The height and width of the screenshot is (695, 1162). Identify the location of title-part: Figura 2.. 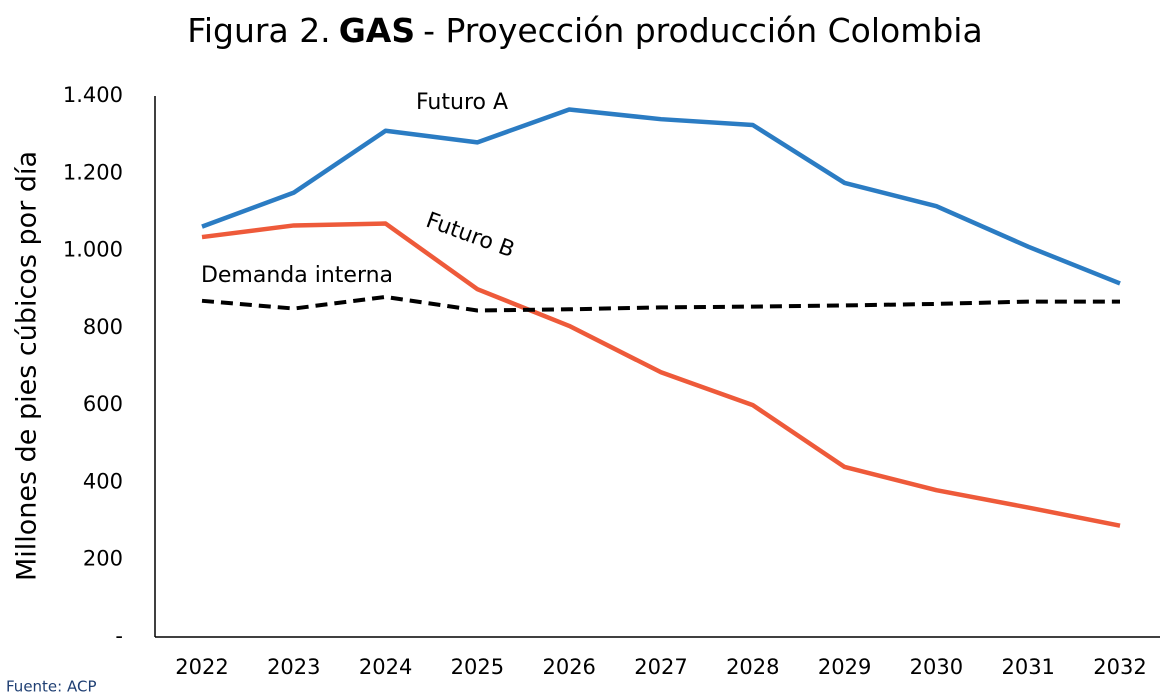
(258, 30).